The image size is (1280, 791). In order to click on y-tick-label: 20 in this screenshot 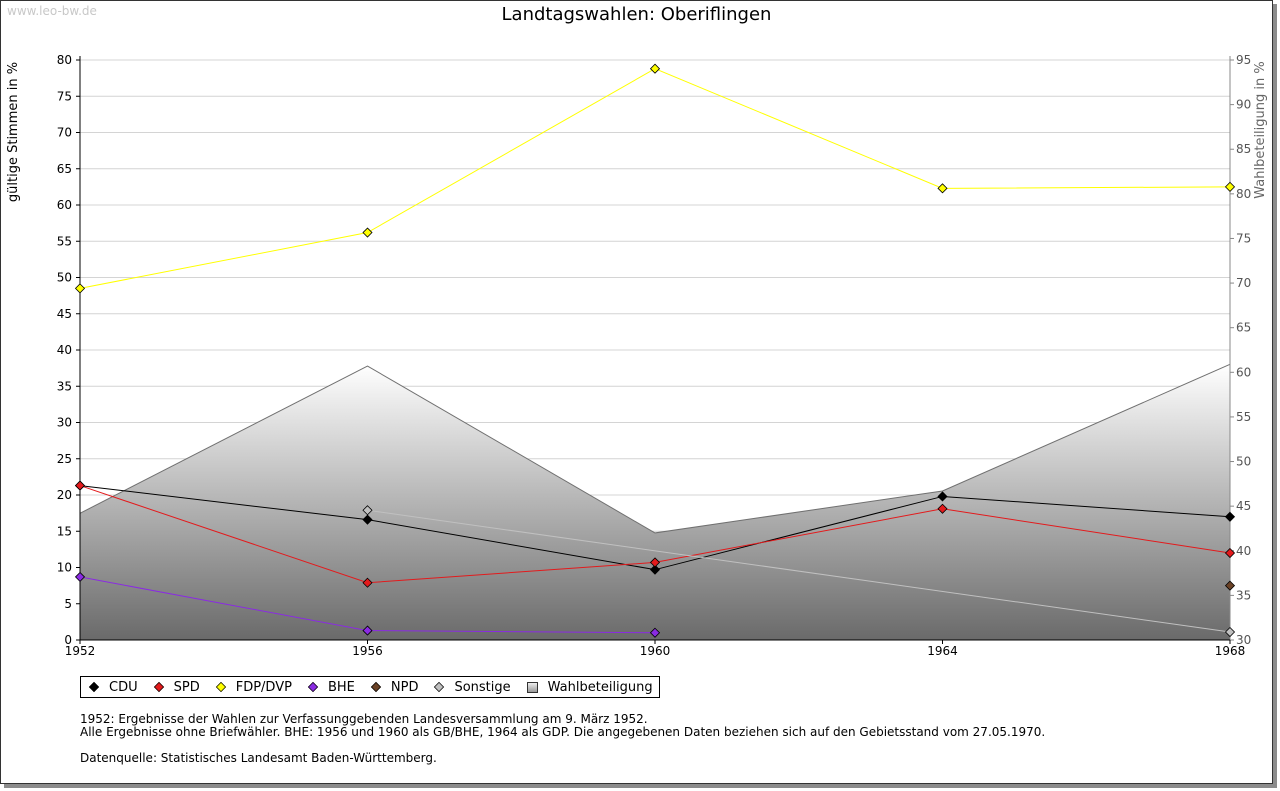, I will do `click(64, 495)`.